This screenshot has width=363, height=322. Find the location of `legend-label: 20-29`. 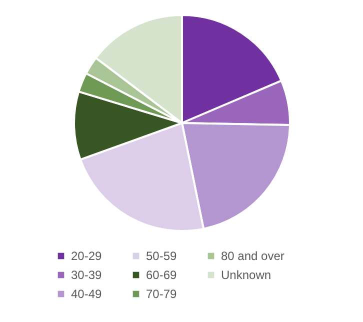

legend-label: 20-29 is located at coordinates (86, 256).